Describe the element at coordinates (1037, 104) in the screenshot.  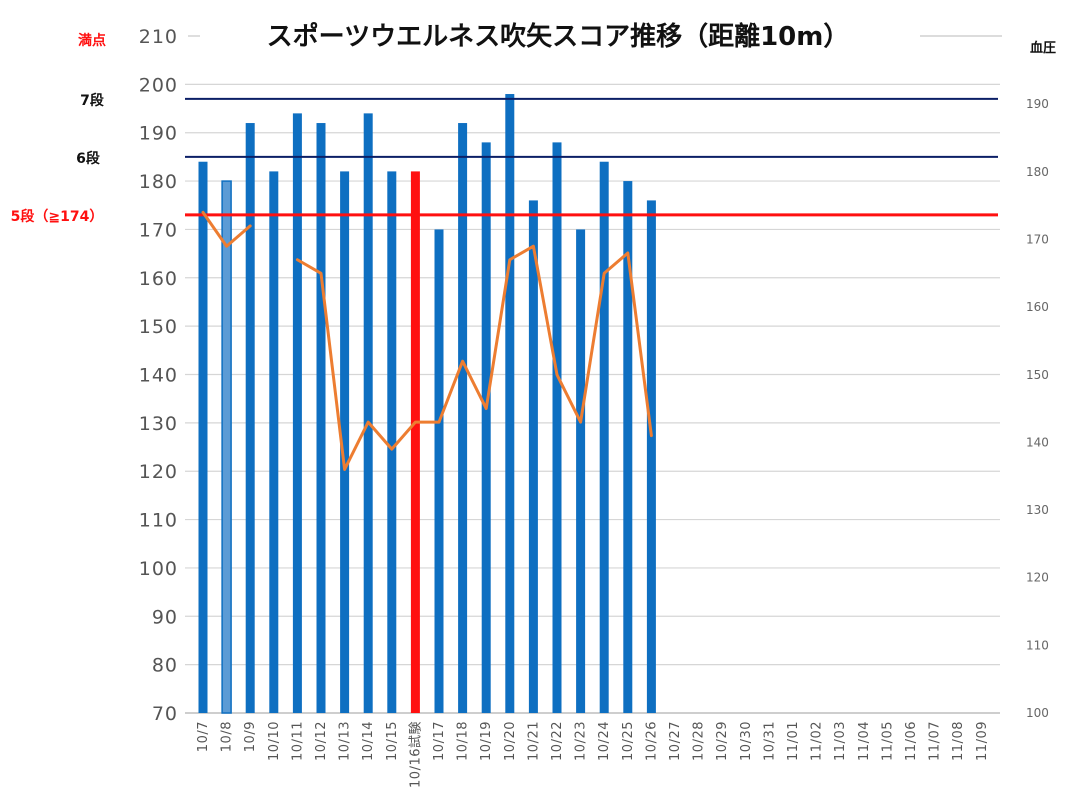
I see `y2-tick-label: 190` at that location.